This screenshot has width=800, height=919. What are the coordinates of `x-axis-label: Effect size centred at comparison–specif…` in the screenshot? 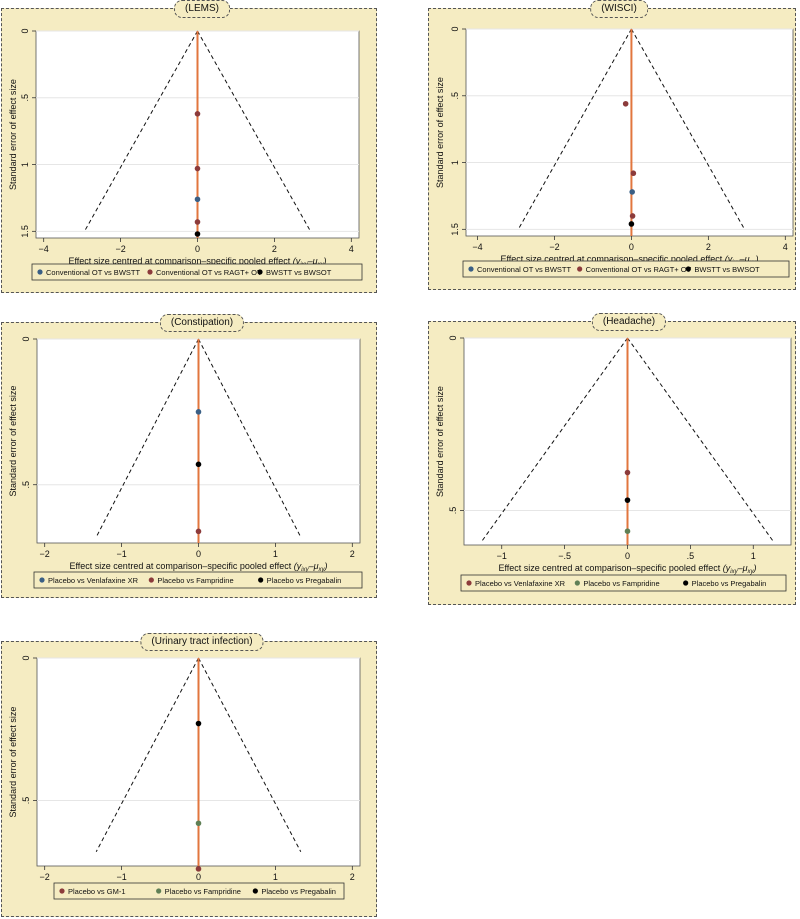 It's located at (627, 569).